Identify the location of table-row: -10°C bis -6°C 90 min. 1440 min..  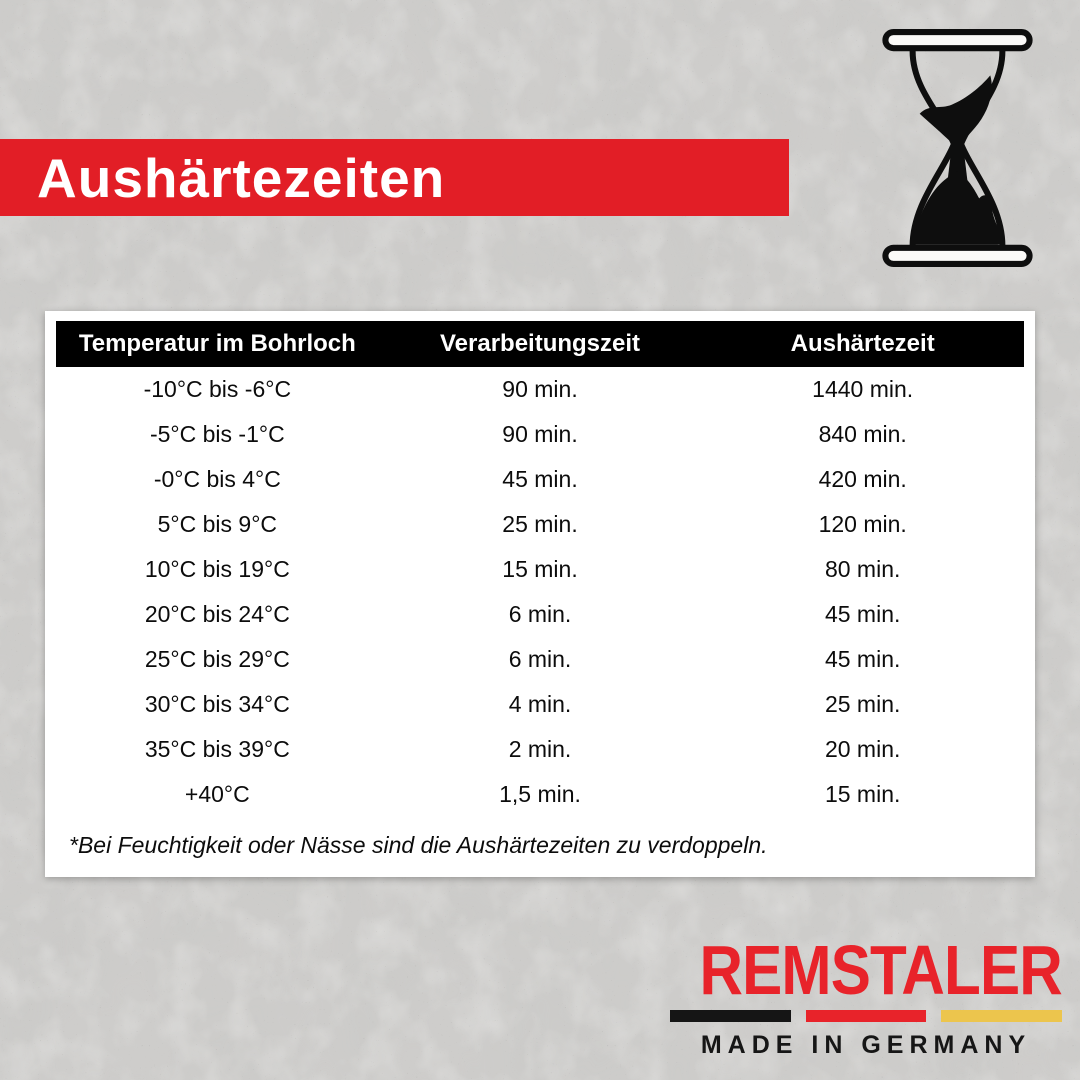
(540, 389).